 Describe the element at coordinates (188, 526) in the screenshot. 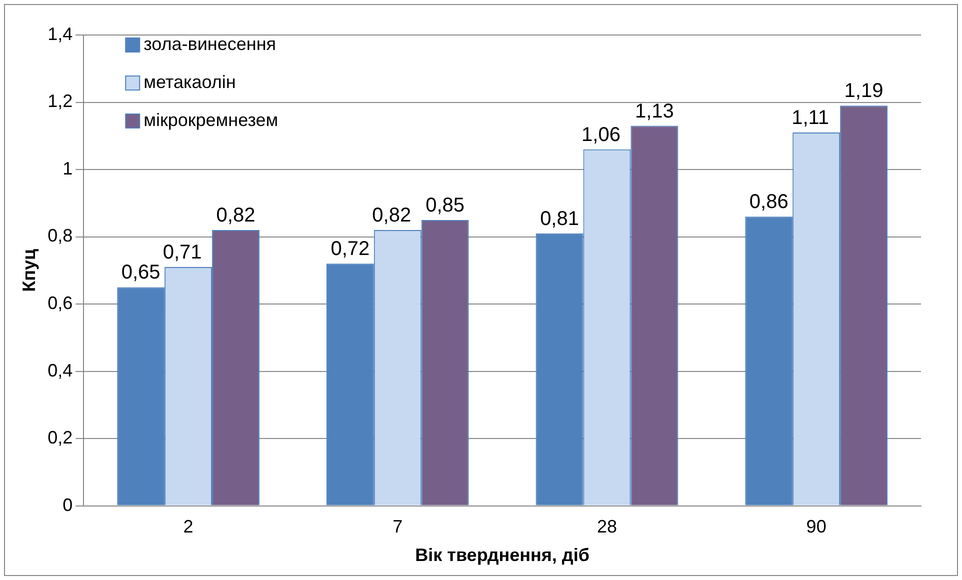

I see `x-tick-label: 2` at that location.